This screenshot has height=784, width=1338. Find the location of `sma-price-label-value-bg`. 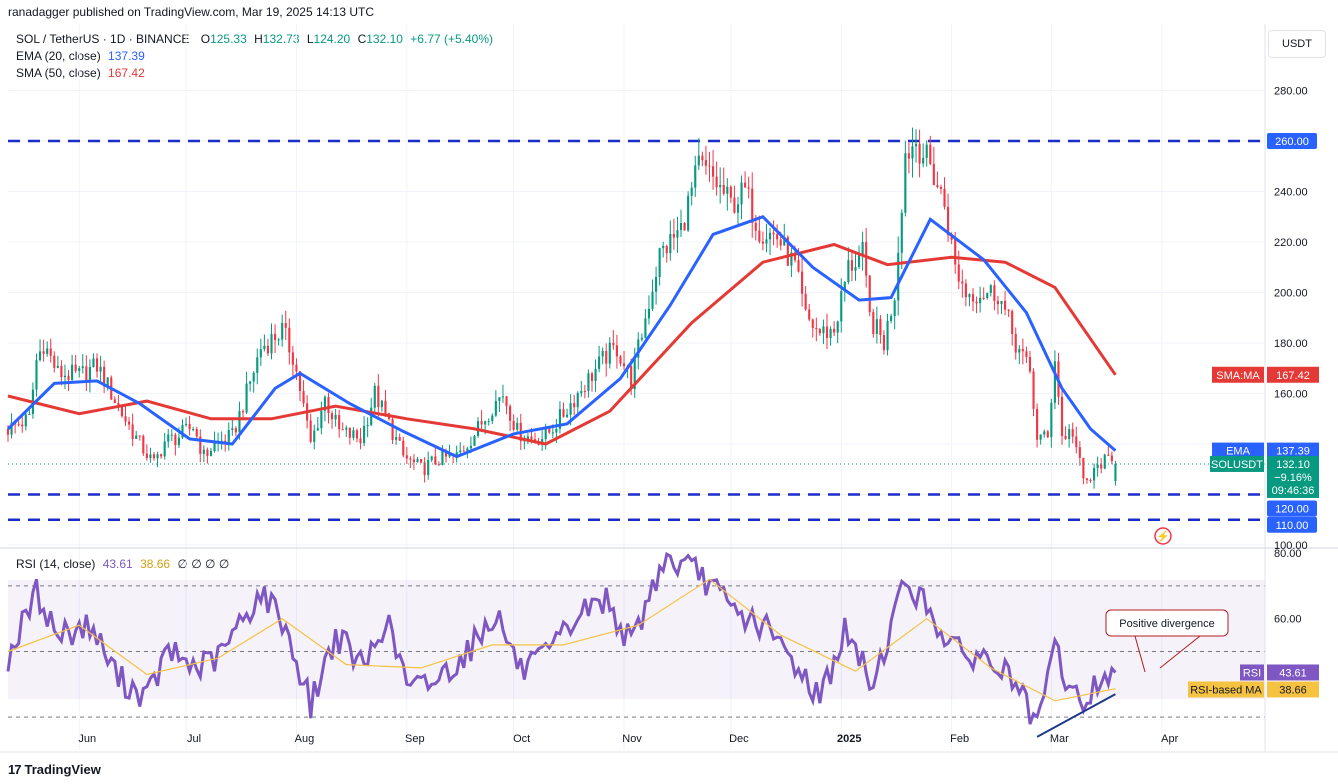

sma-price-label-value-bg is located at coordinates (1293, 374).